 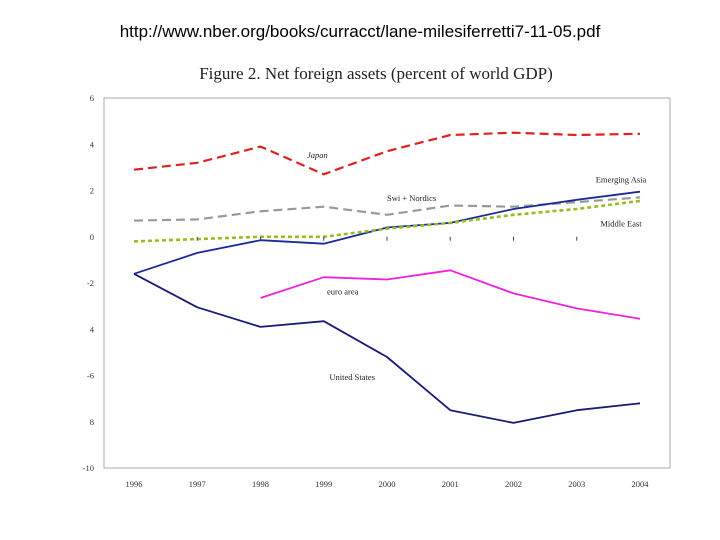 What do you see at coordinates (387, 221) in the screenshot?
I see `series-line-middle-east` at bounding box center [387, 221].